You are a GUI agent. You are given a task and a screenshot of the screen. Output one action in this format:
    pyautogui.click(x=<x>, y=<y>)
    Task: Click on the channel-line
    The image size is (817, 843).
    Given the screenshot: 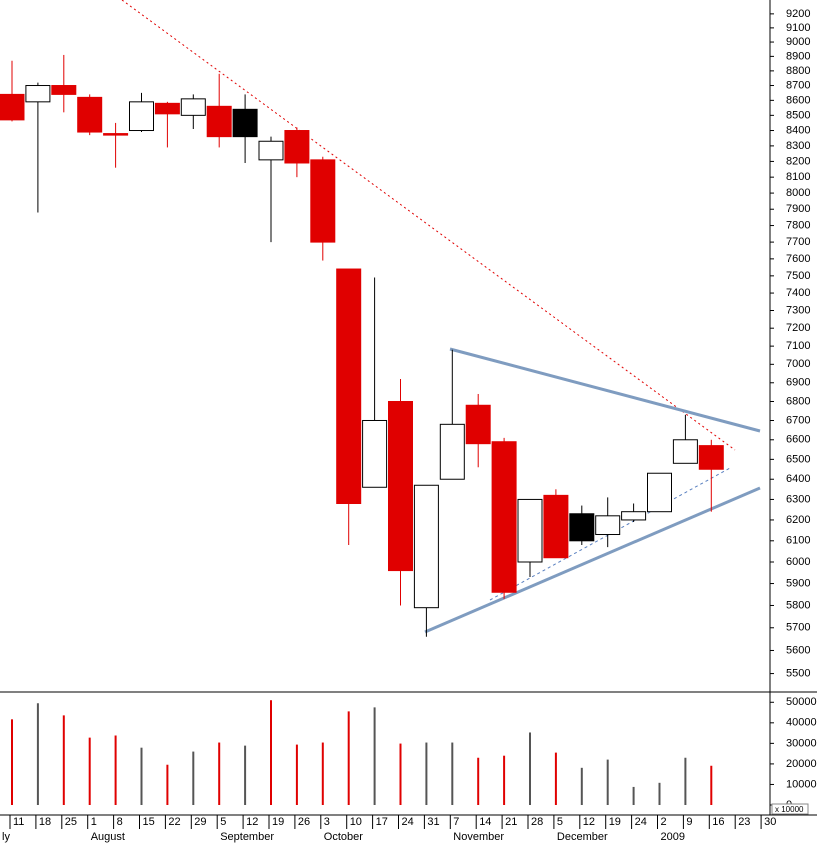 What is the action you would take?
    pyautogui.click(x=610, y=534)
    